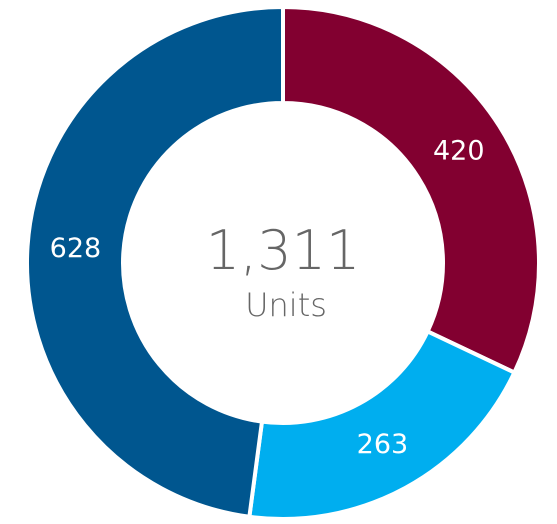 The width and height of the screenshot is (557, 524). What do you see at coordinates (286, 305) in the screenshot?
I see `center-subtitle: Units` at bounding box center [286, 305].